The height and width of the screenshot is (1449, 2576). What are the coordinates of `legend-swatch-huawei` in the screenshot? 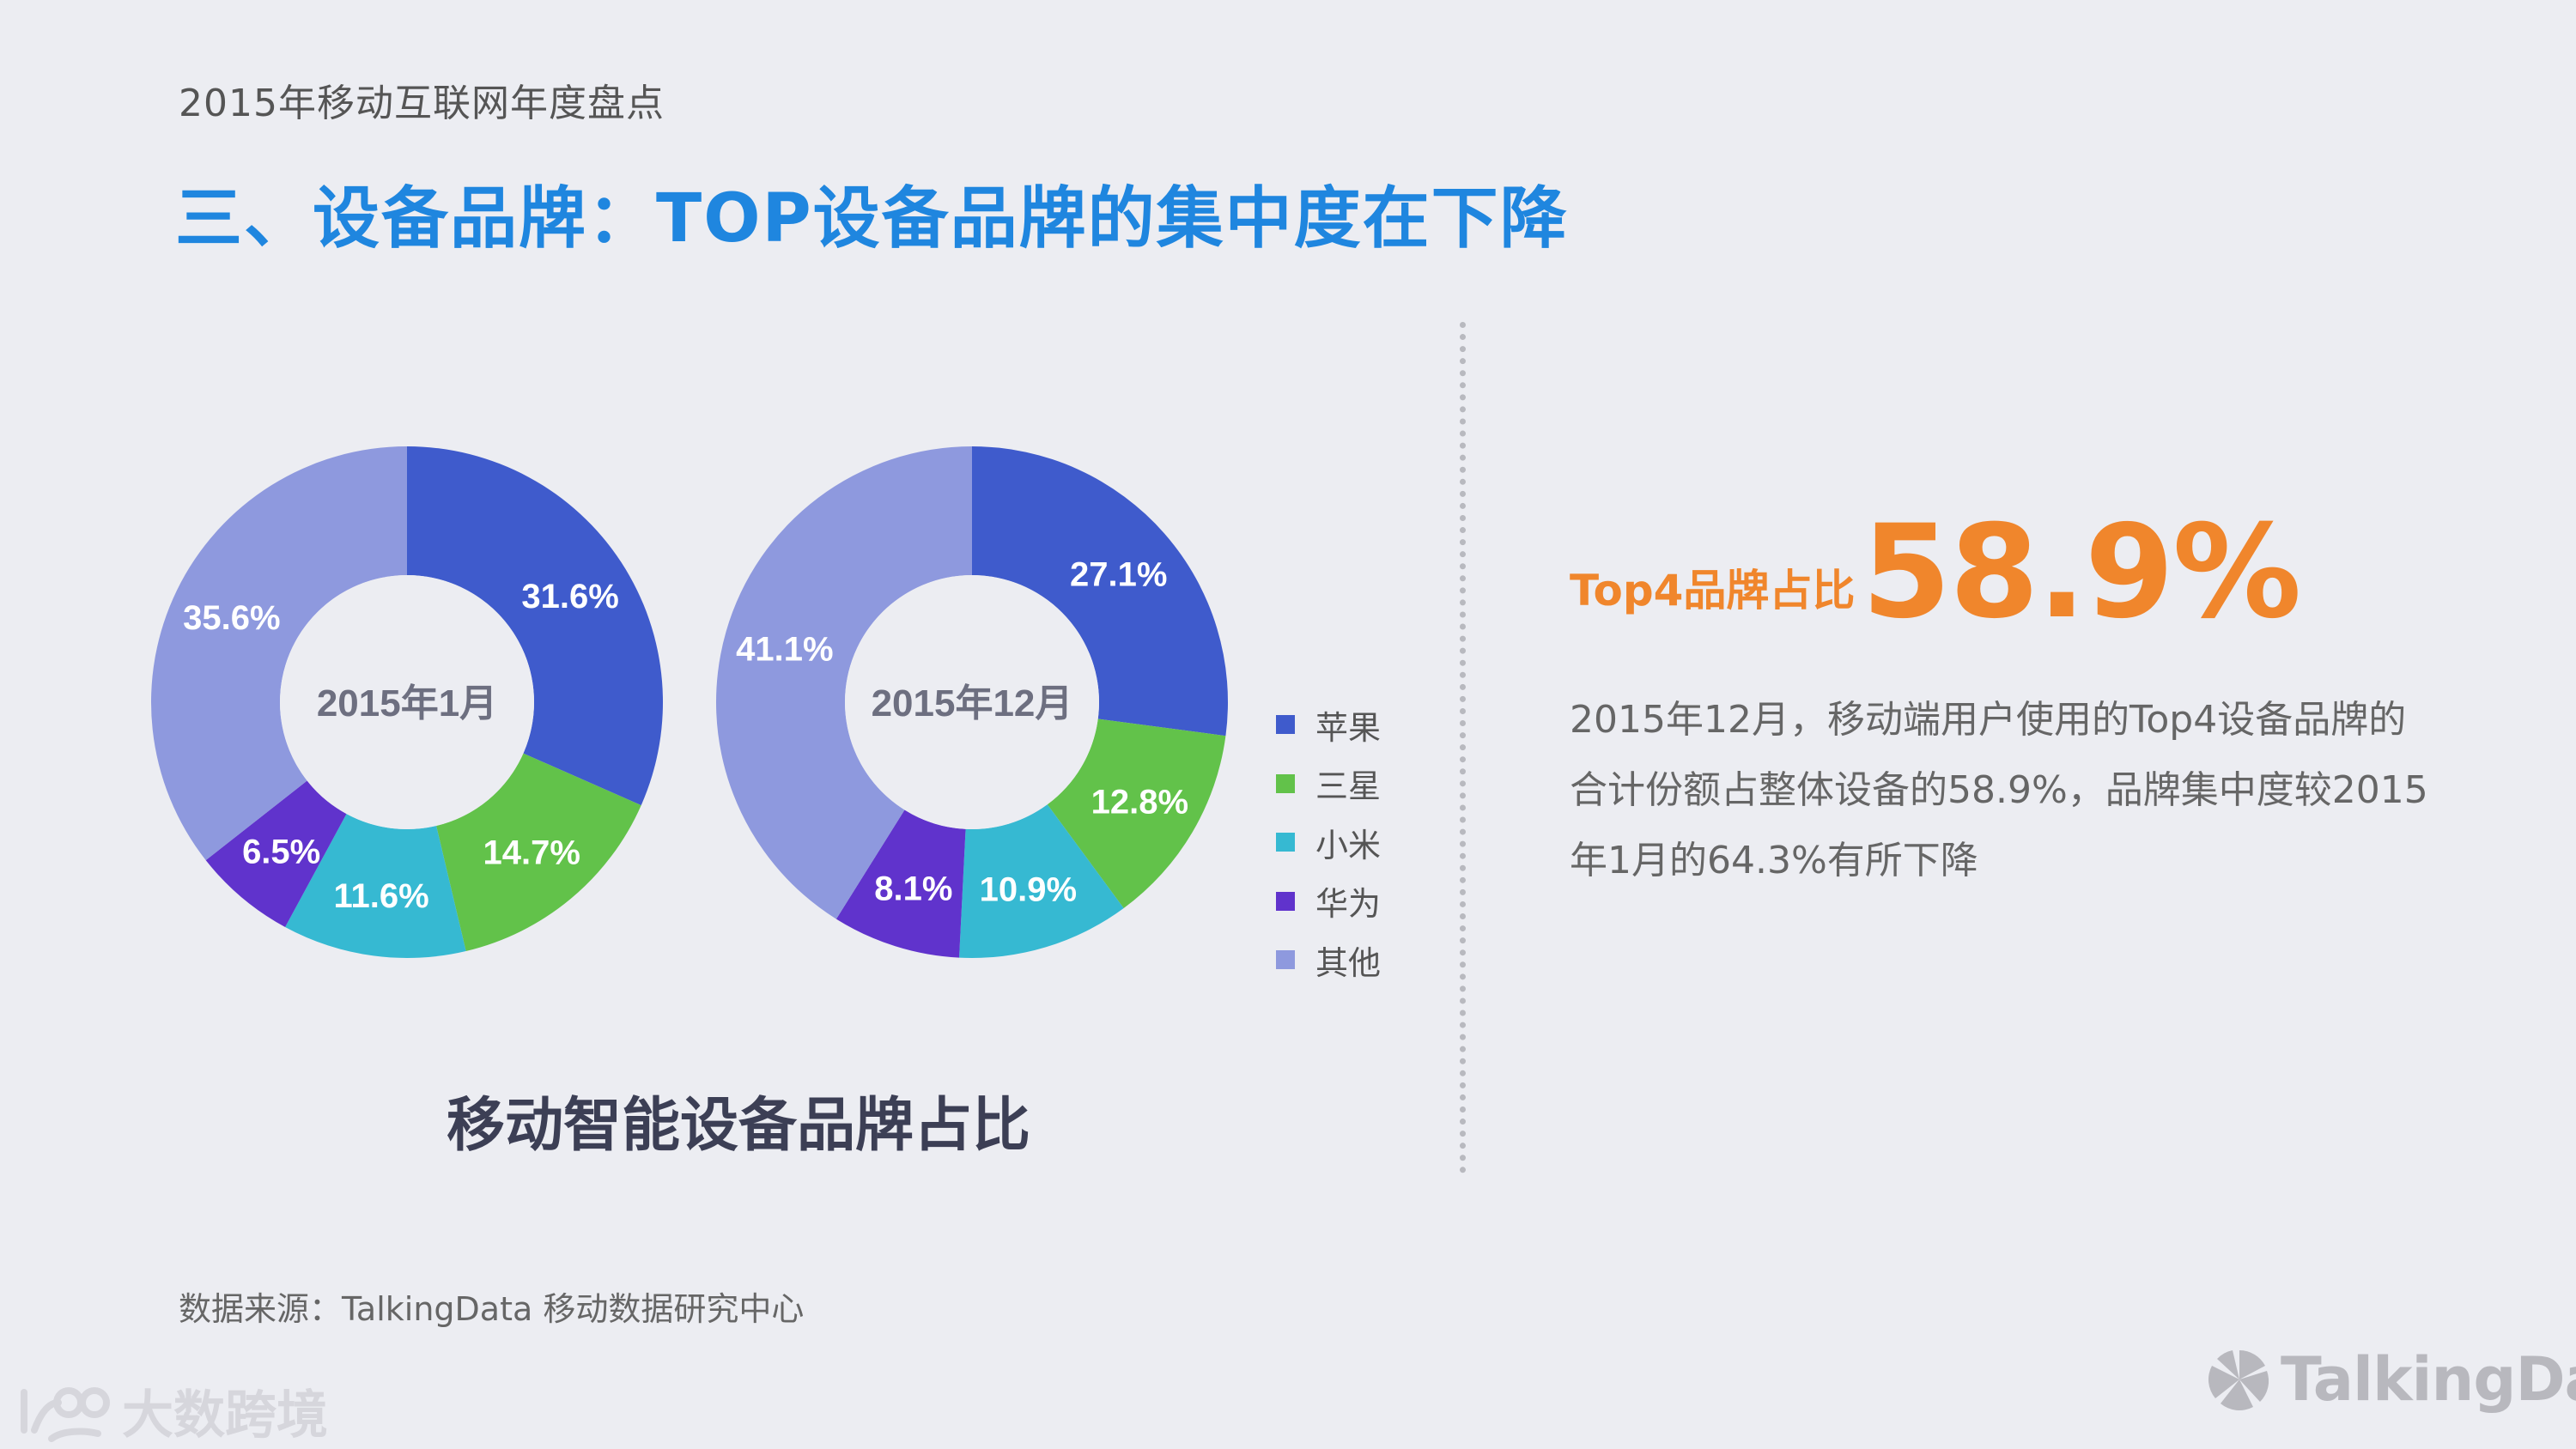 It's located at (1286, 901).